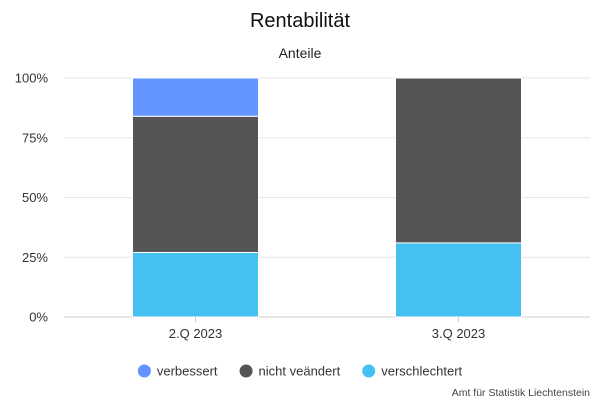  I want to click on legend-label: verschlechtert, so click(421, 371).